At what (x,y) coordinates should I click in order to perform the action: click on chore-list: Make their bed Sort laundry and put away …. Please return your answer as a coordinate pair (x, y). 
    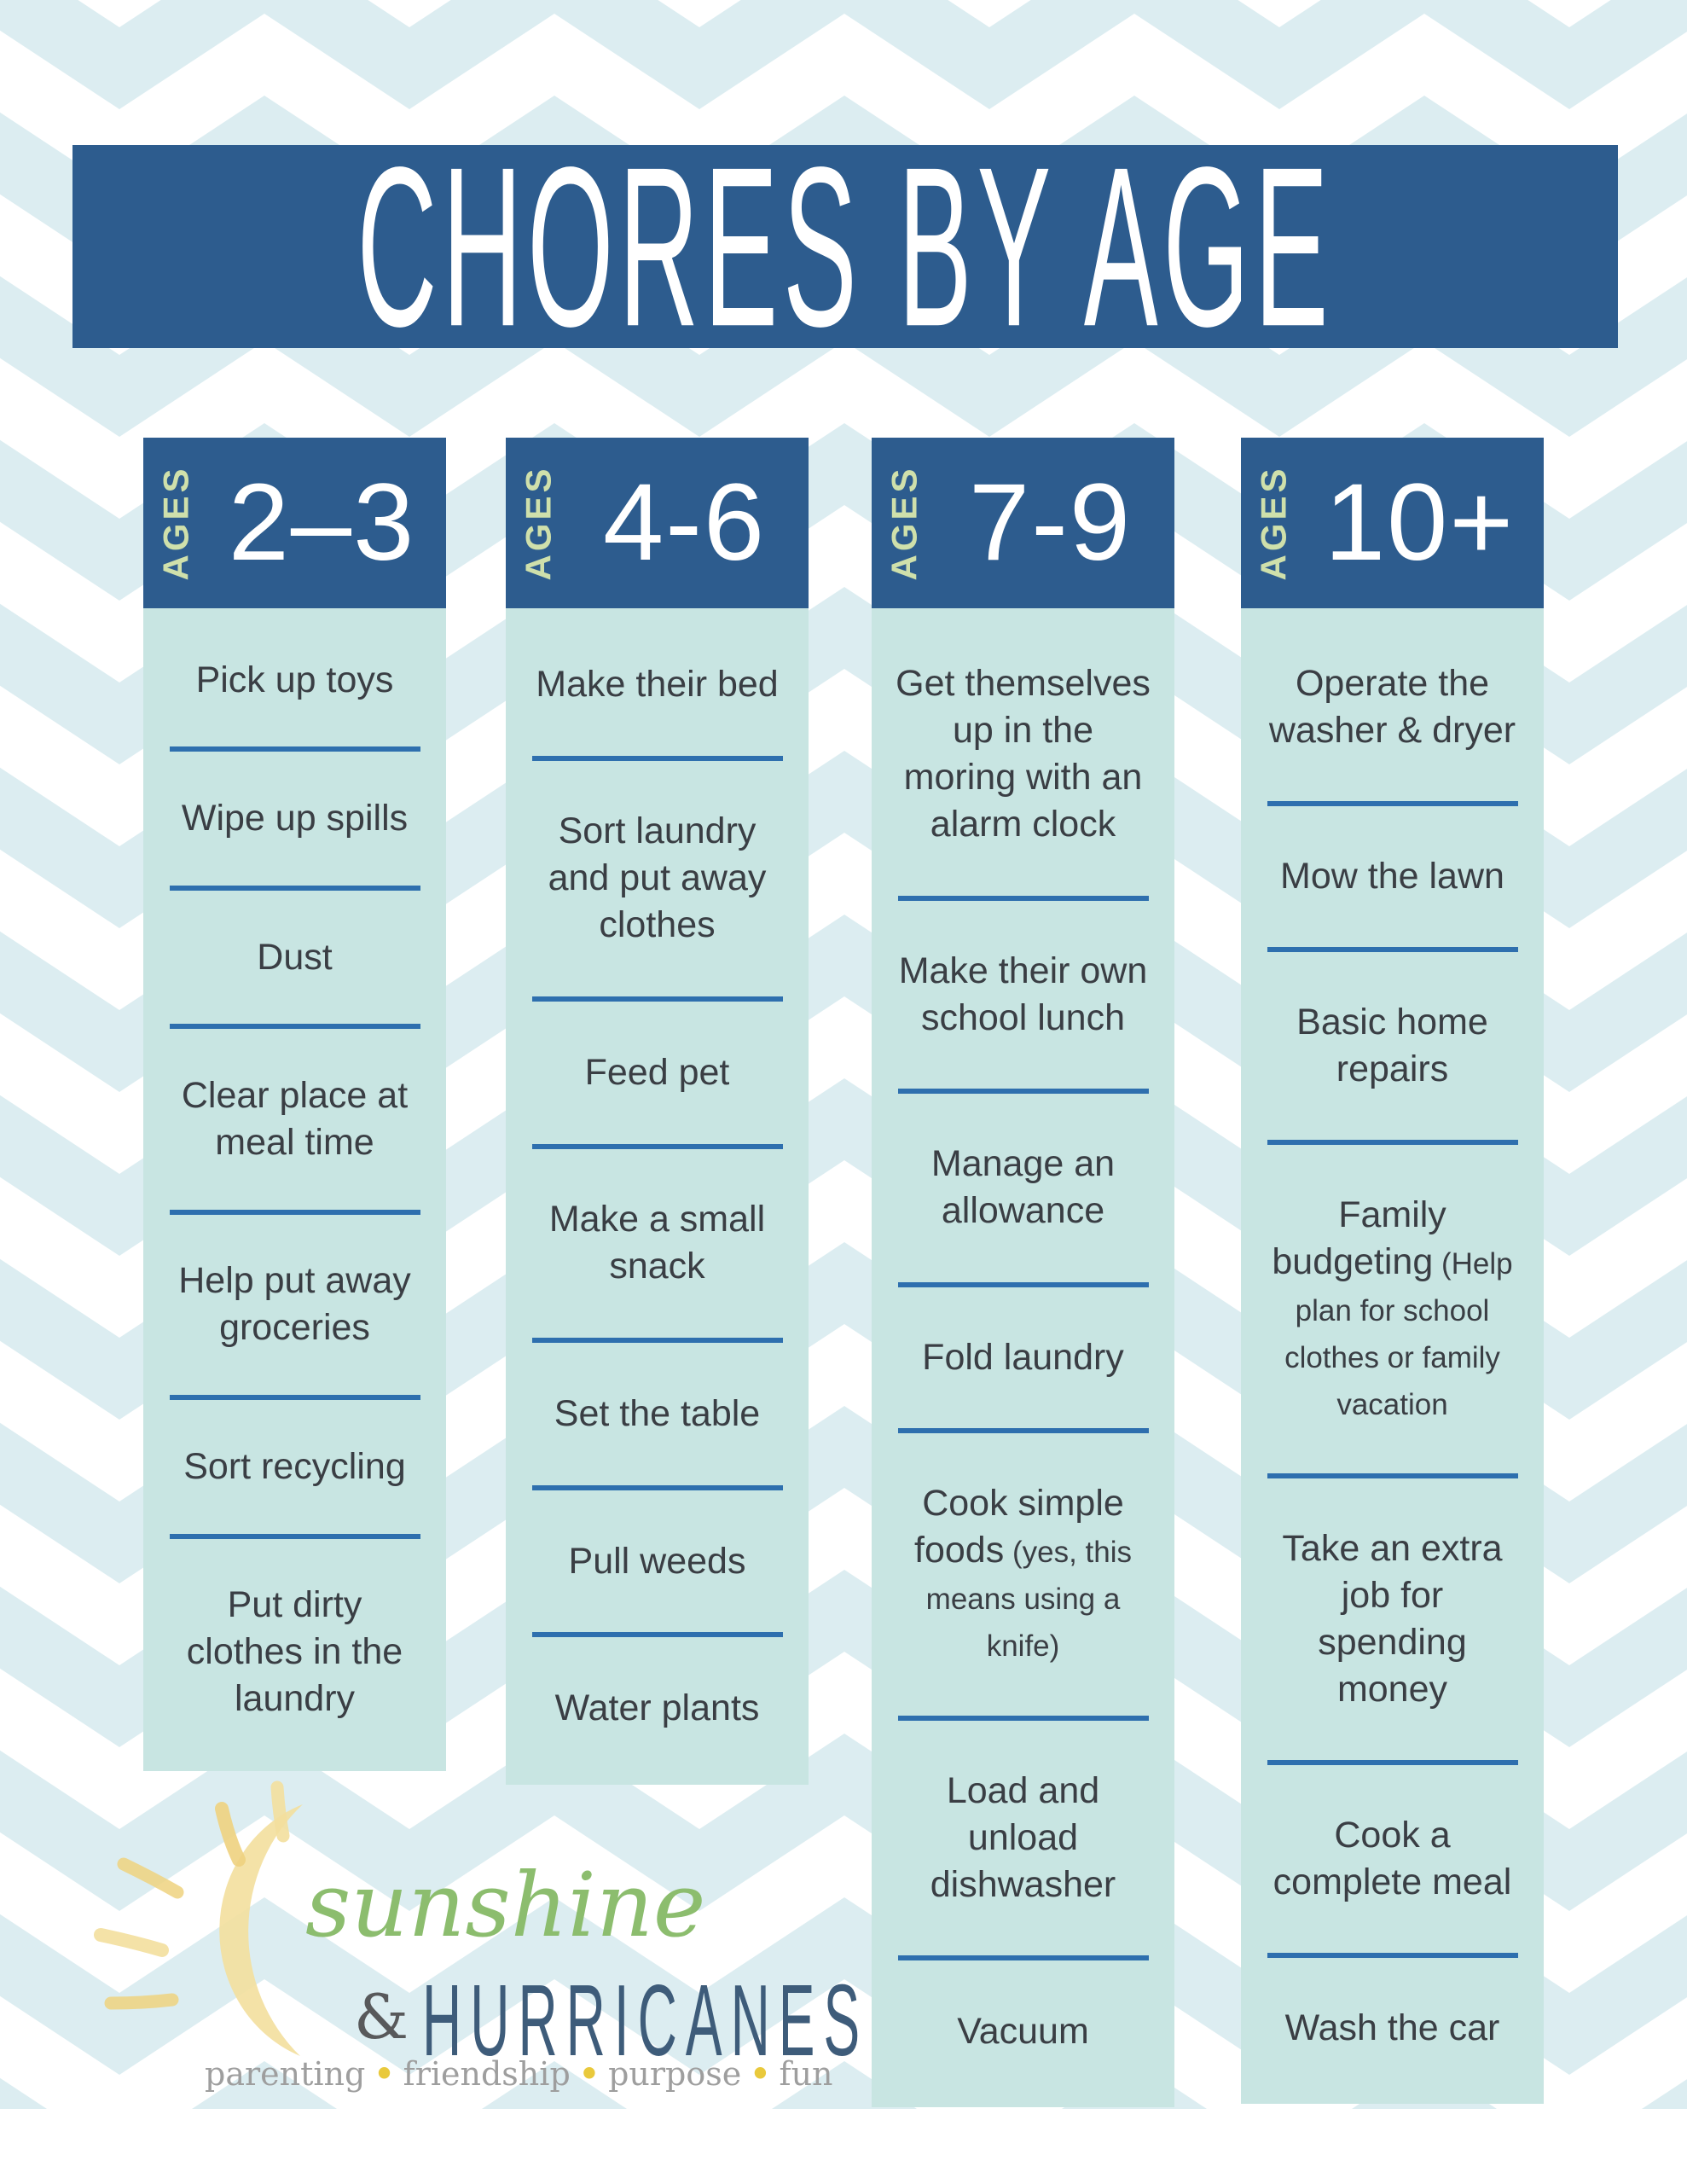
    Looking at the image, I should click on (657, 1197).